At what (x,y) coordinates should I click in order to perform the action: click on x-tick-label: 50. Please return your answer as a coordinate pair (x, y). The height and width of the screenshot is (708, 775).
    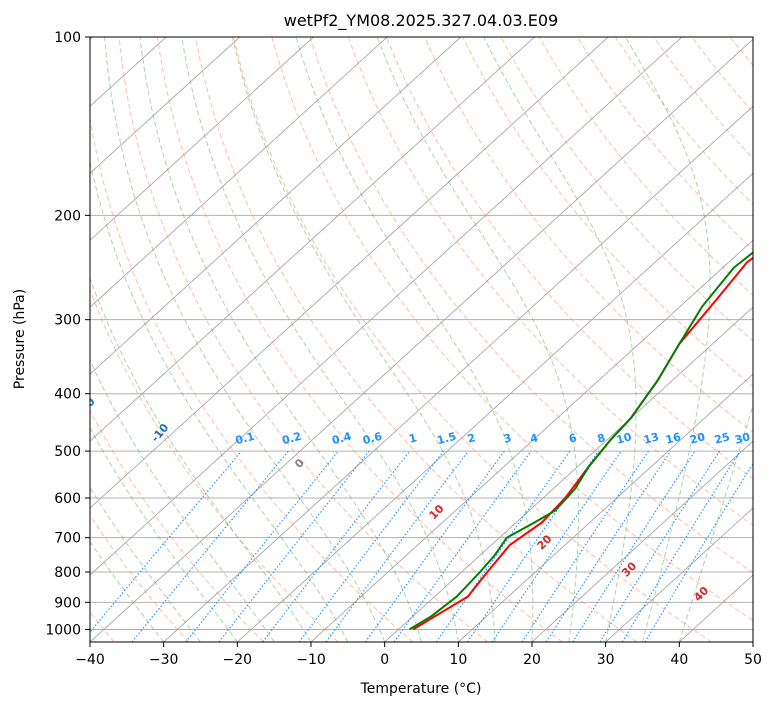
    Looking at the image, I should click on (753, 660).